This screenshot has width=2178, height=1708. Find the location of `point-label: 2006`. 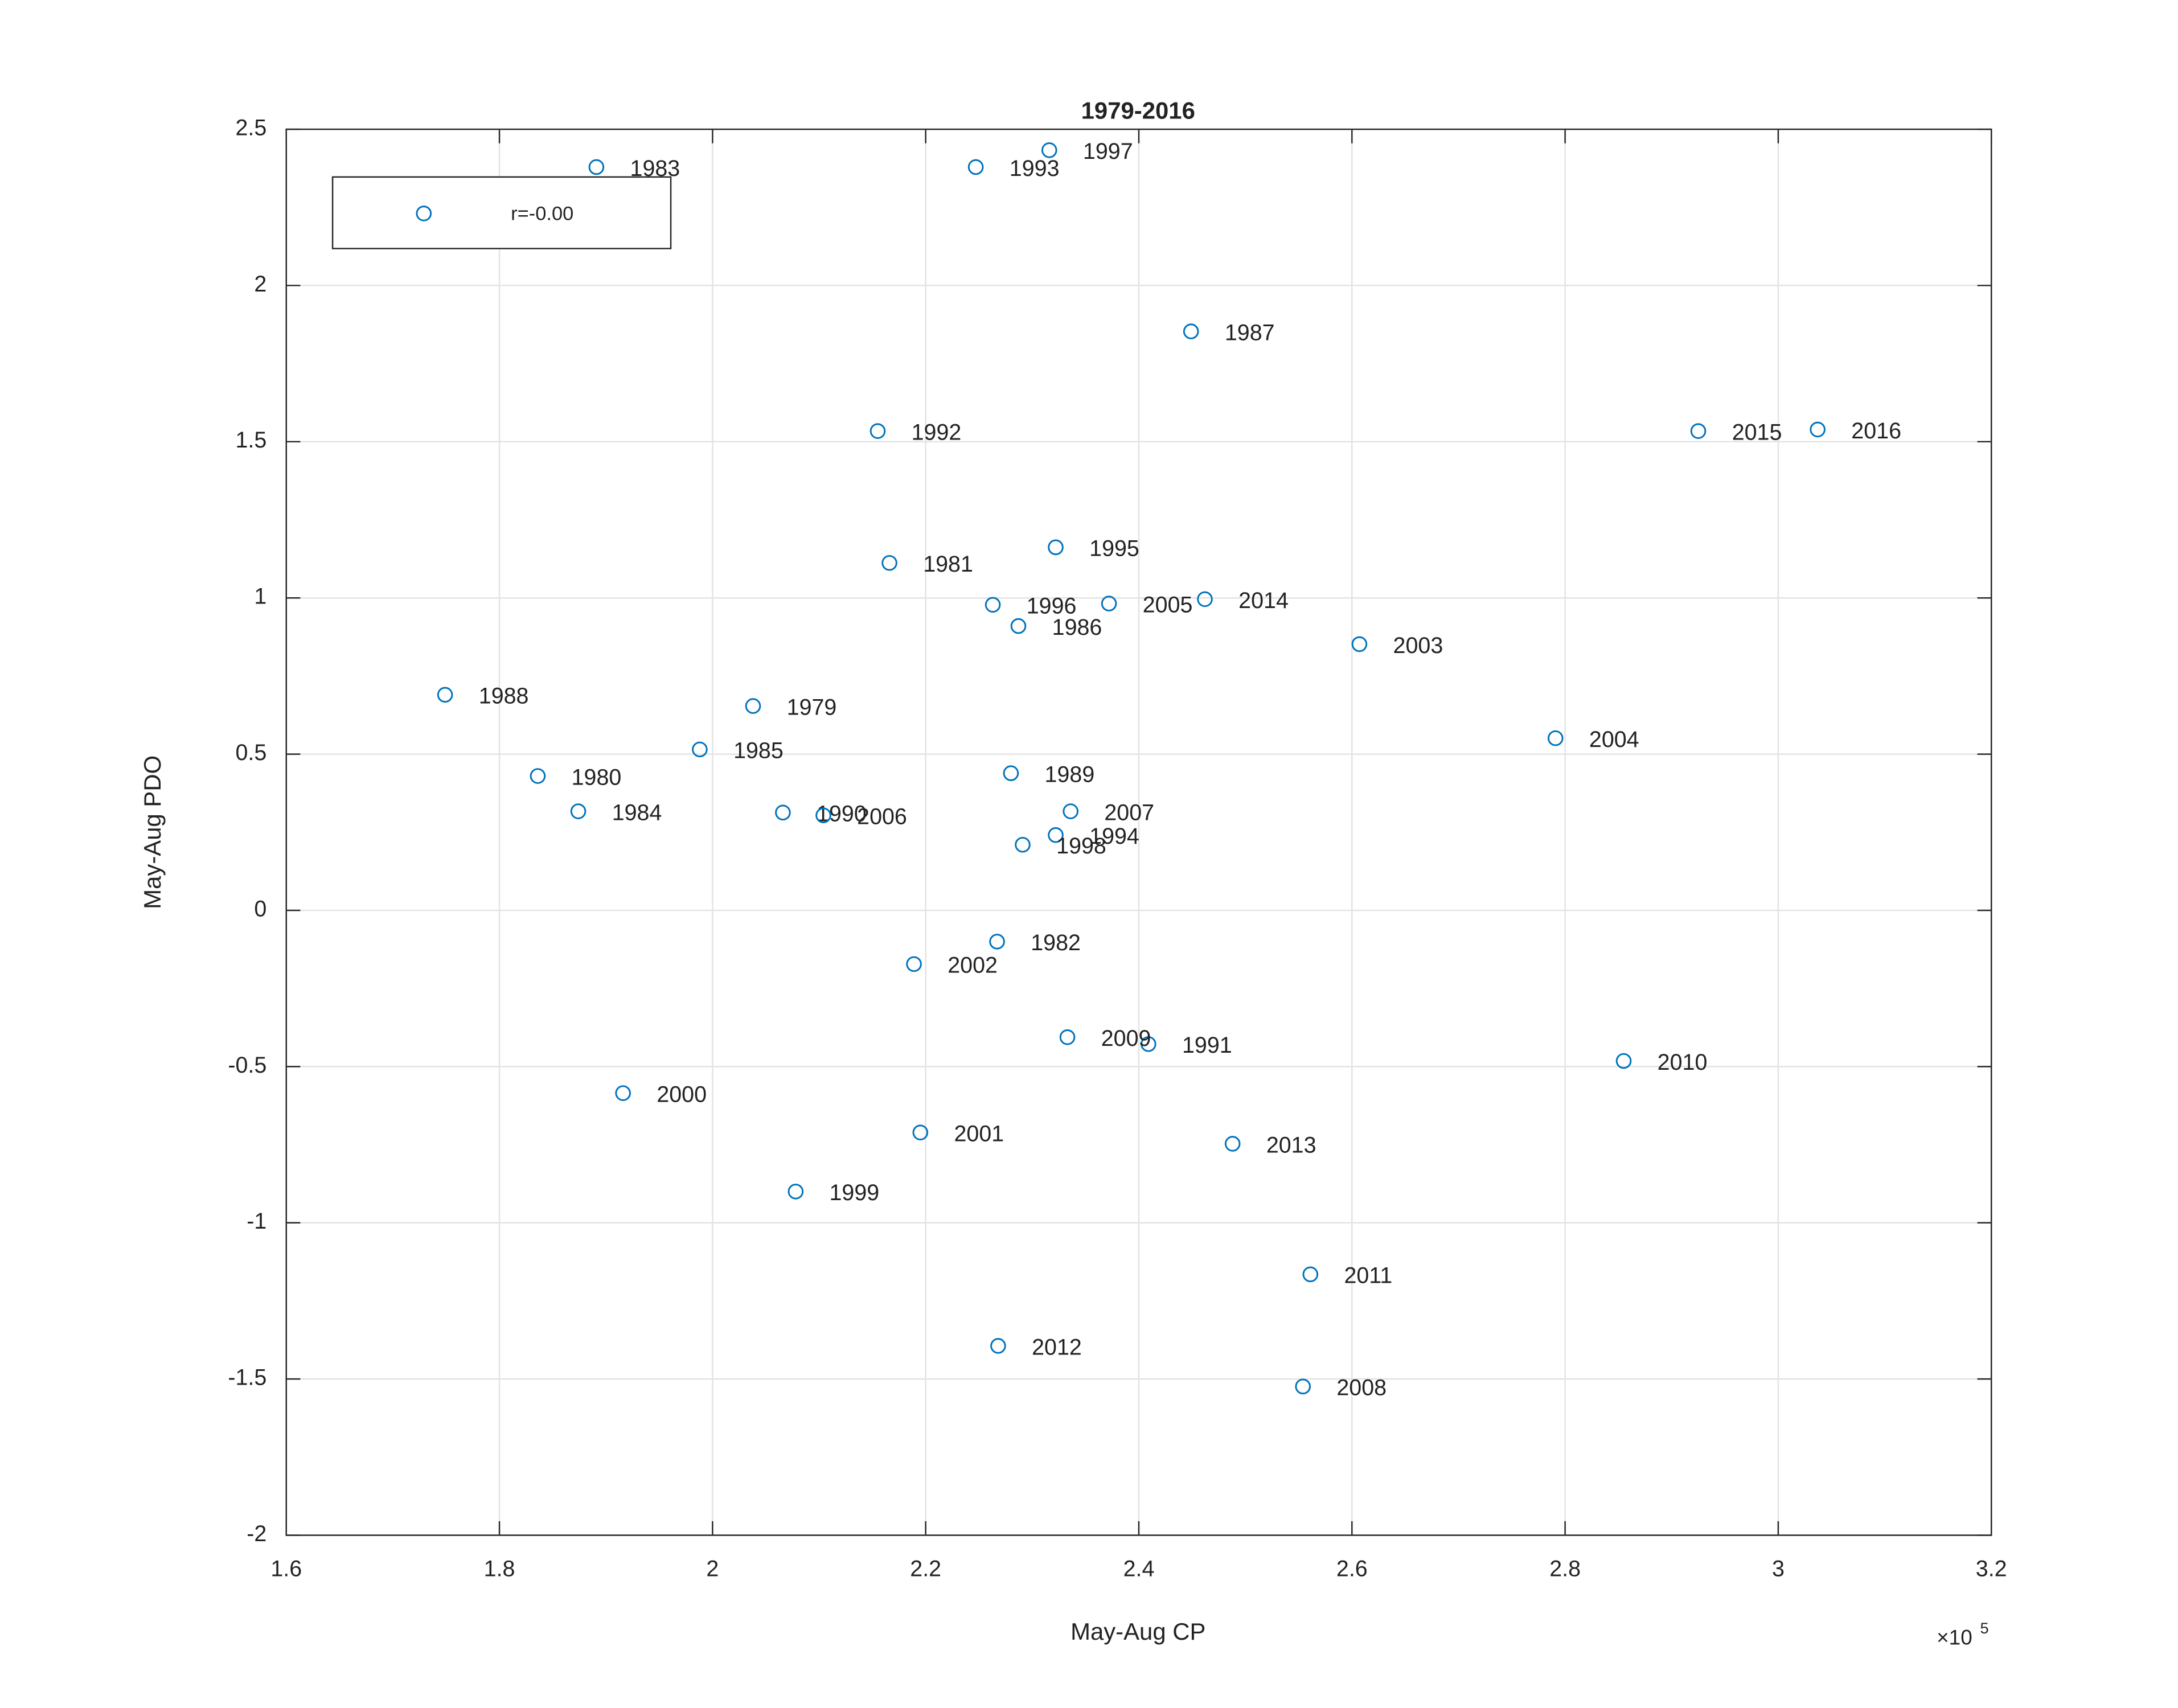

point-label: 2006 is located at coordinates (882, 817).